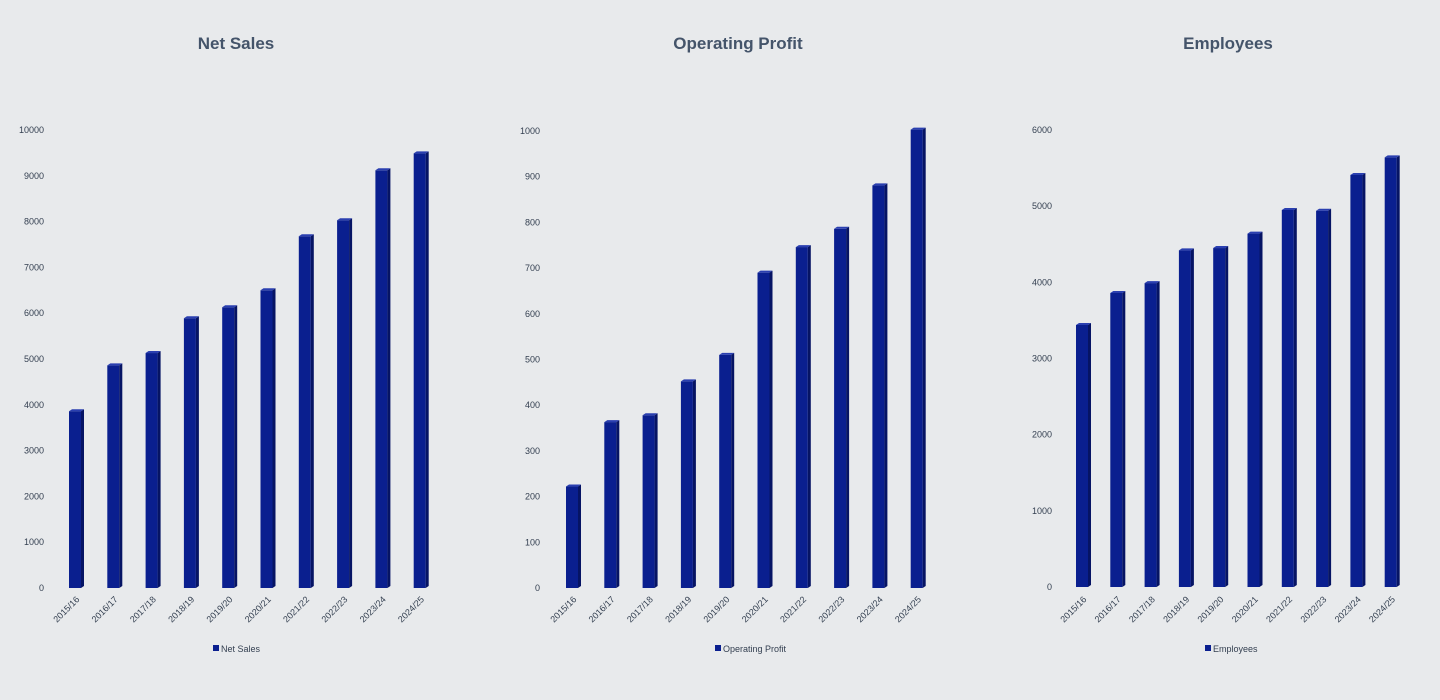 The width and height of the screenshot is (1440, 700). What do you see at coordinates (1176, 609) in the screenshot?
I see `x-tick-label: 2018/19` at bounding box center [1176, 609].